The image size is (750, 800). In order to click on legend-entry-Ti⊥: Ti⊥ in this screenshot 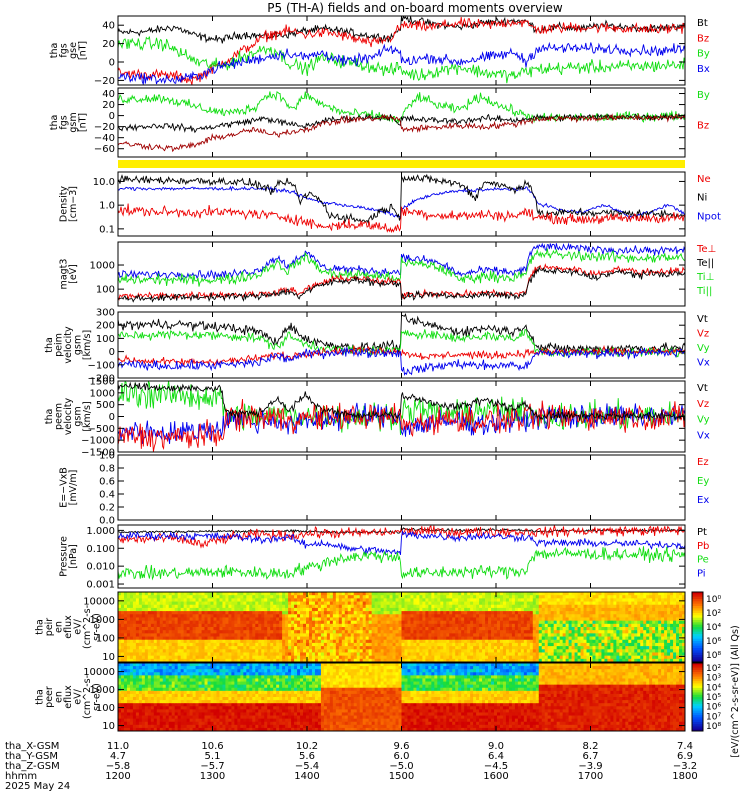, I will do `click(705, 277)`.